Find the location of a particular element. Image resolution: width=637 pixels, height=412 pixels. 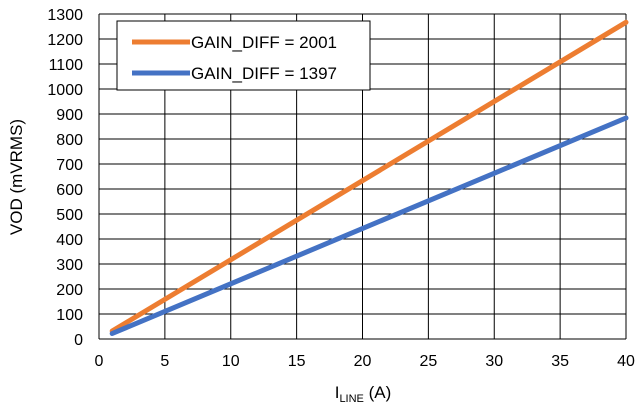

y-tick-label-9: 900 is located at coordinates (69, 115).